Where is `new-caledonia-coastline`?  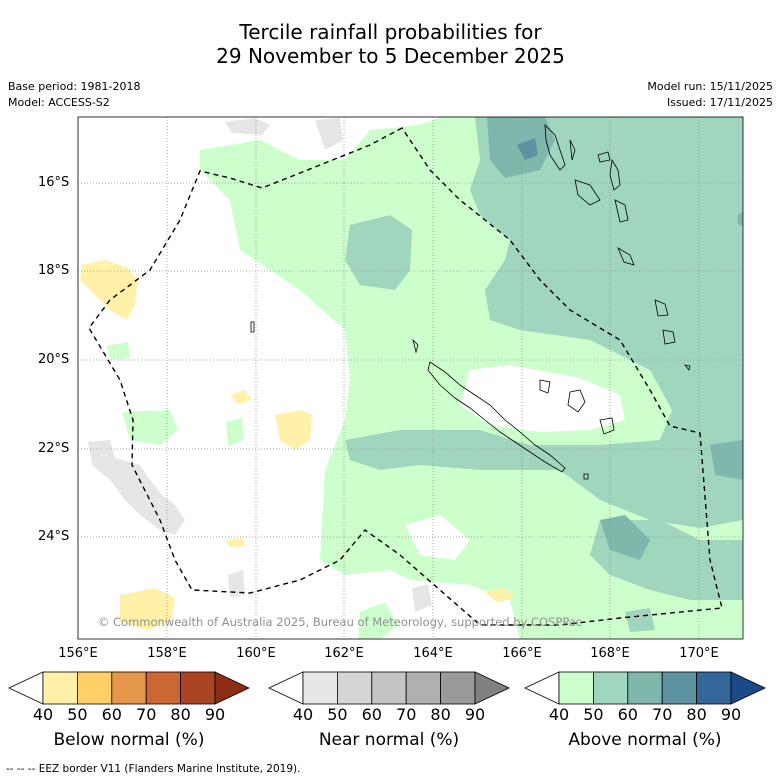
new-caledonia-coastline is located at coordinates (496, 417).